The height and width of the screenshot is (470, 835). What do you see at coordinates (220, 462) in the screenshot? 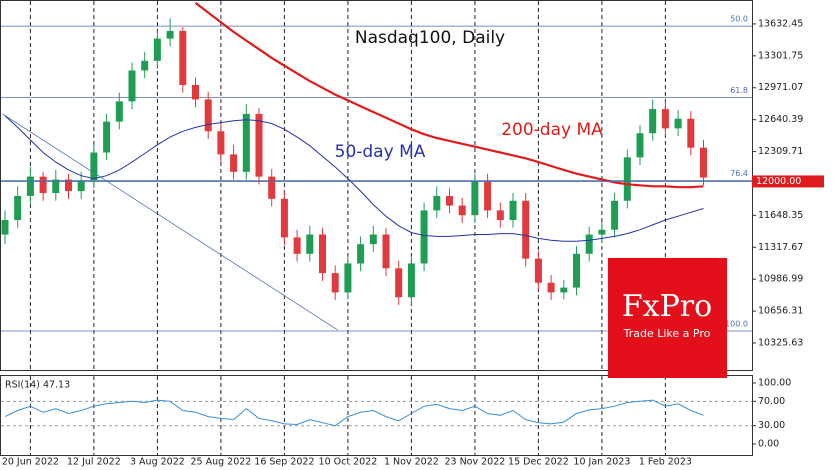
I see `x-tick-label: 25 Aug 2022` at bounding box center [220, 462].